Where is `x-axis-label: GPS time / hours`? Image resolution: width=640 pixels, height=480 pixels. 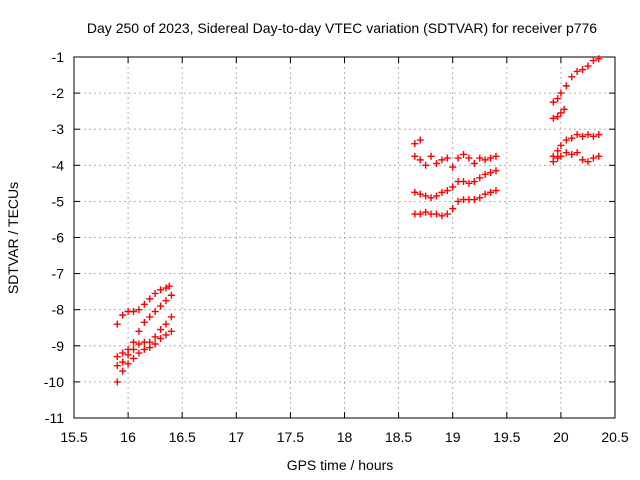
x-axis-label: GPS time / hours is located at coordinates (340, 465).